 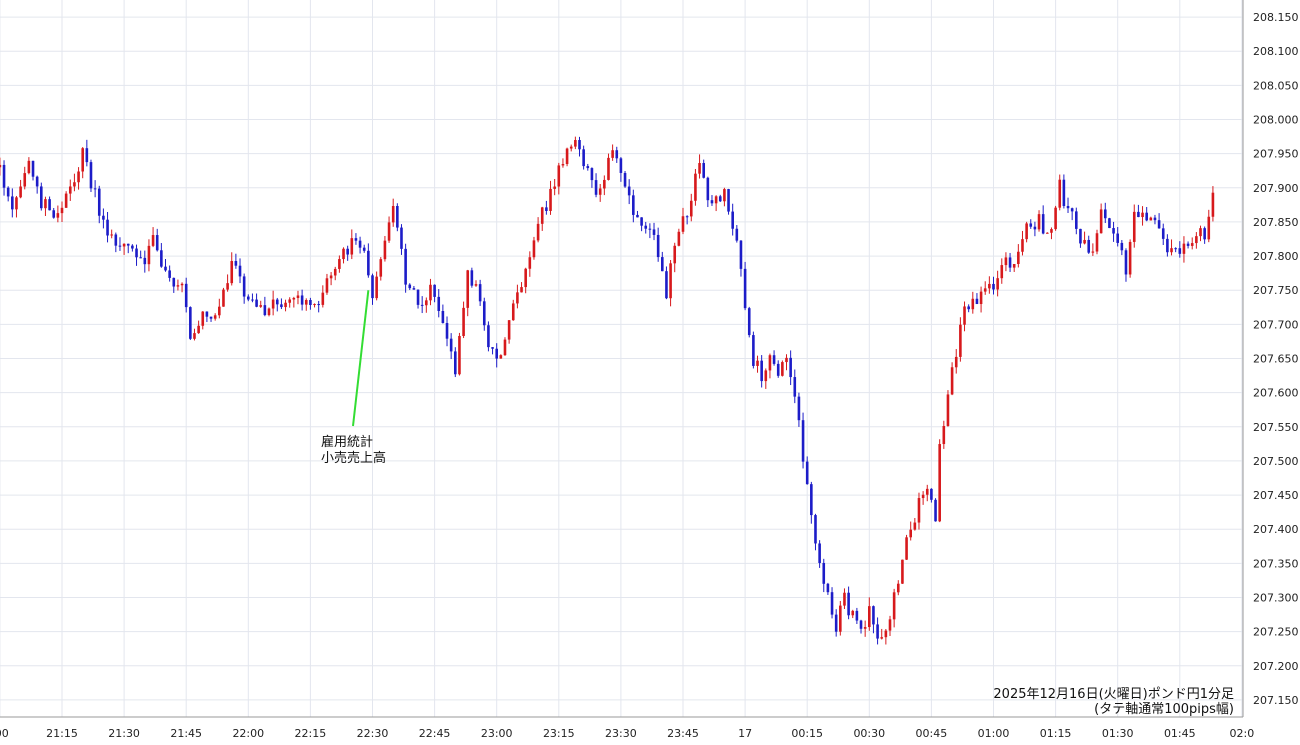 What do you see at coordinates (683, 733) in the screenshot?
I see `x-tick-label: 23:45` at bounding box center [683, 733].